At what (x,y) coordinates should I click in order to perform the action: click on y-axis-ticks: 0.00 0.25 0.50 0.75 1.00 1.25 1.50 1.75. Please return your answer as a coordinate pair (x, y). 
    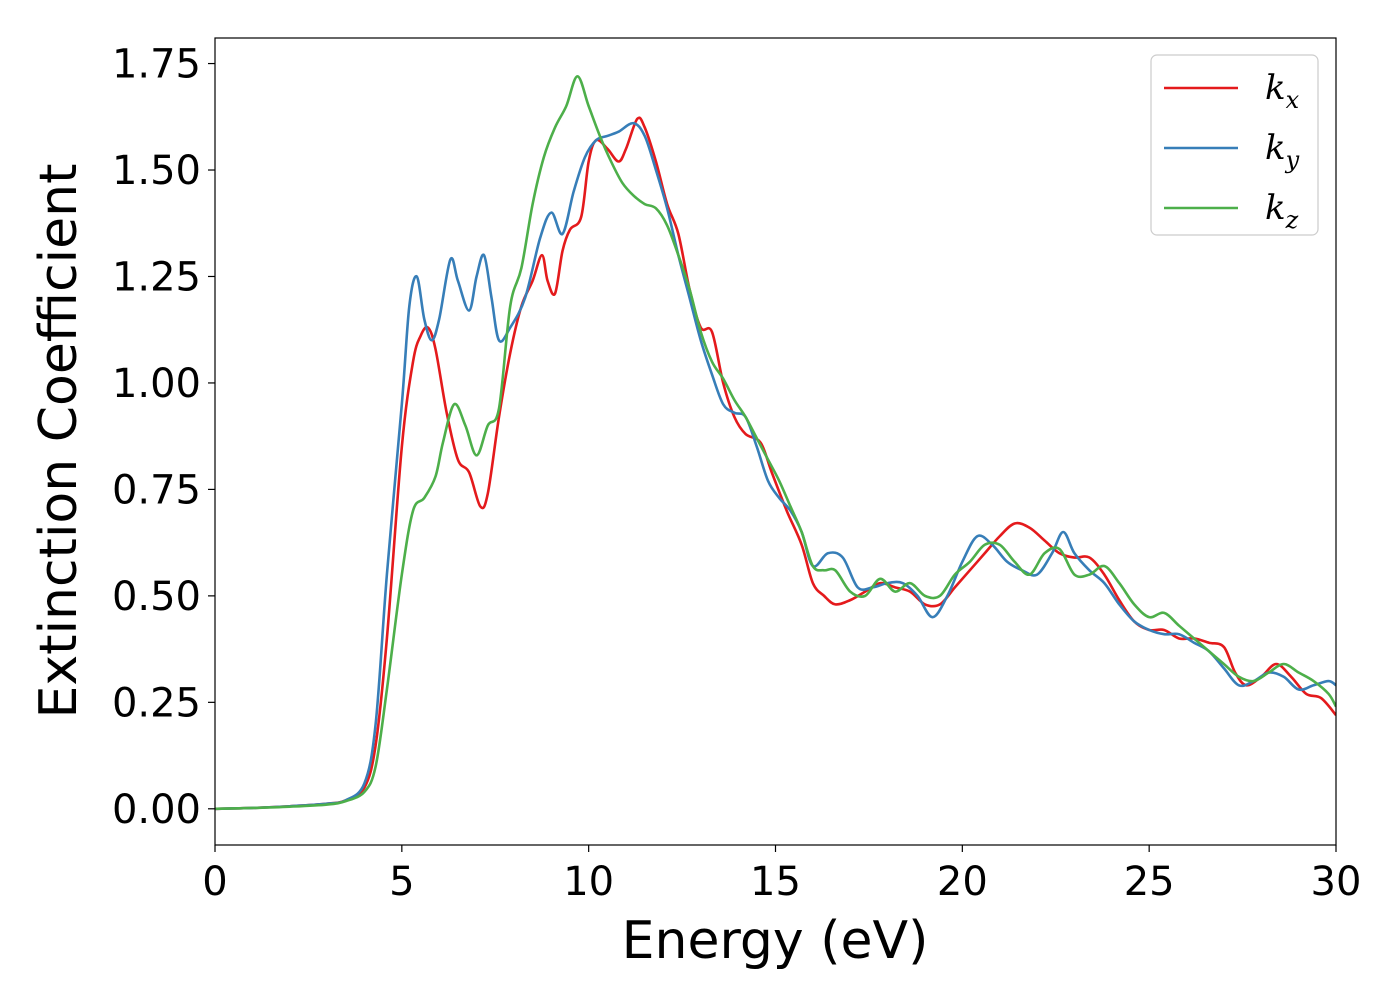
    Looking at the image, I should click on (163, 437).